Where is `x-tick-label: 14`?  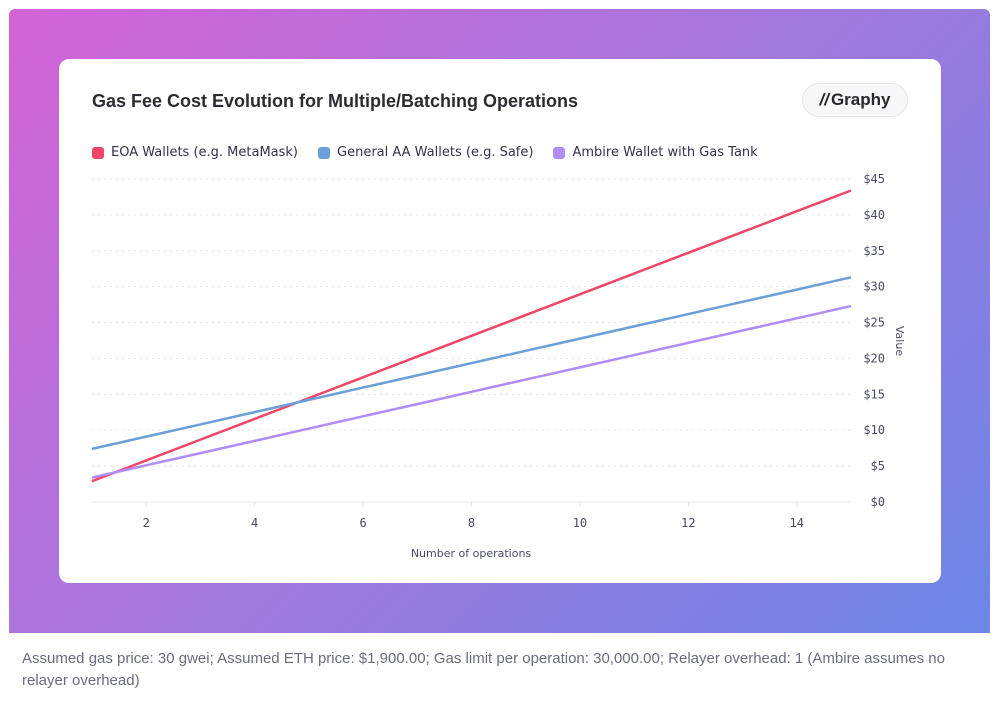
x-tick-label: 14 is located at coordinates (797, 523).